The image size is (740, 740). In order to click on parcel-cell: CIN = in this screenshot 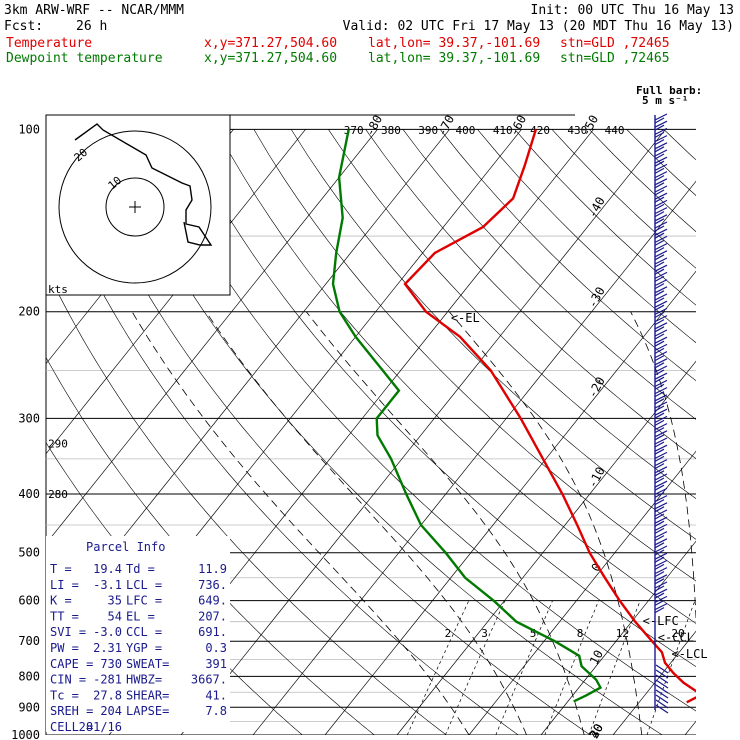, I will do `click(68, 680)`.